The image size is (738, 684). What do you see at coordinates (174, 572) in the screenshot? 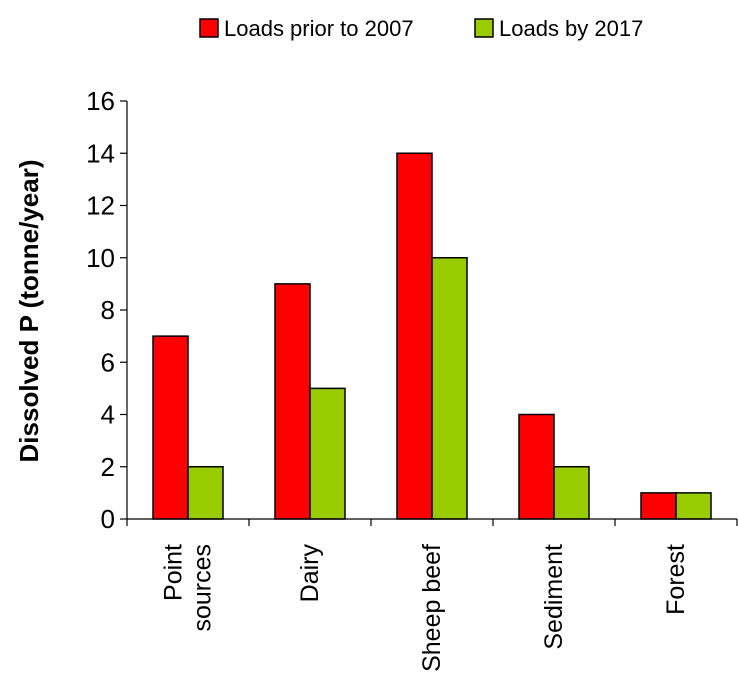
I see `x-tick-label-0-line-0: Point` at bounding box center [174, 572].